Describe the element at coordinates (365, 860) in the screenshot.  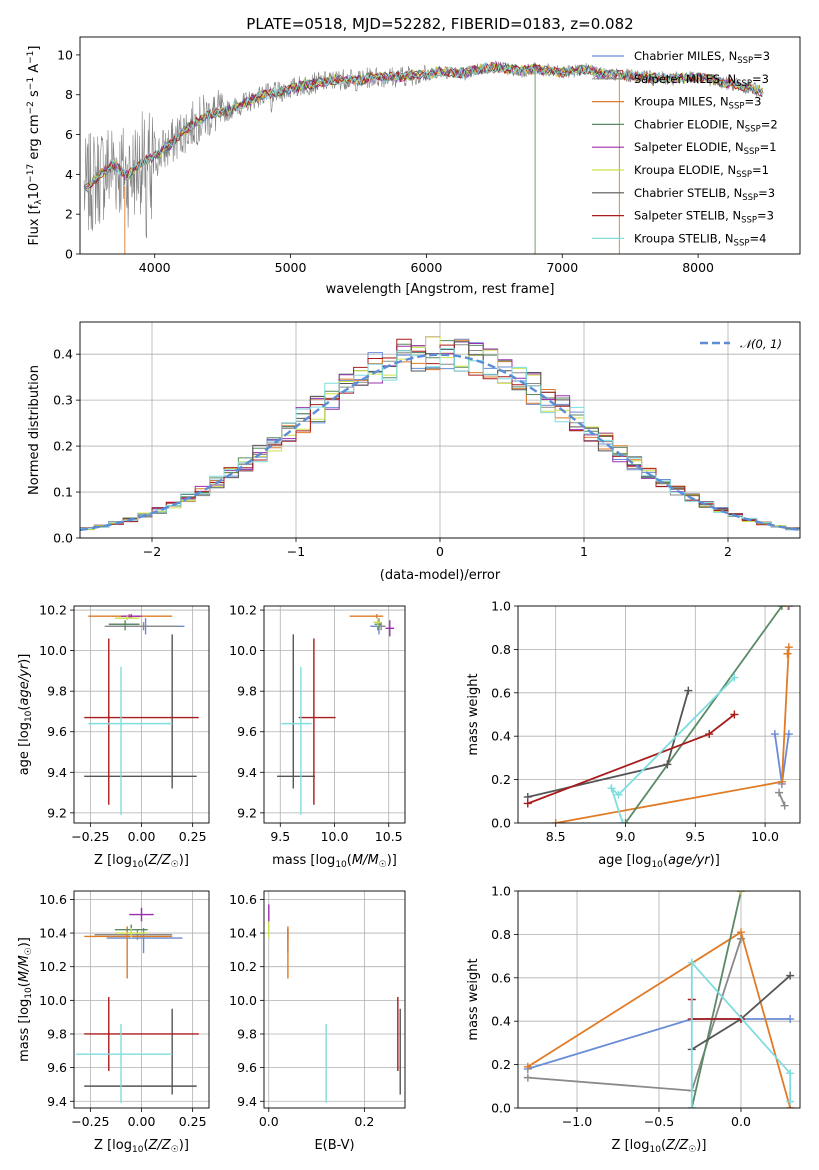
I see `label-part: M/M` at that location.